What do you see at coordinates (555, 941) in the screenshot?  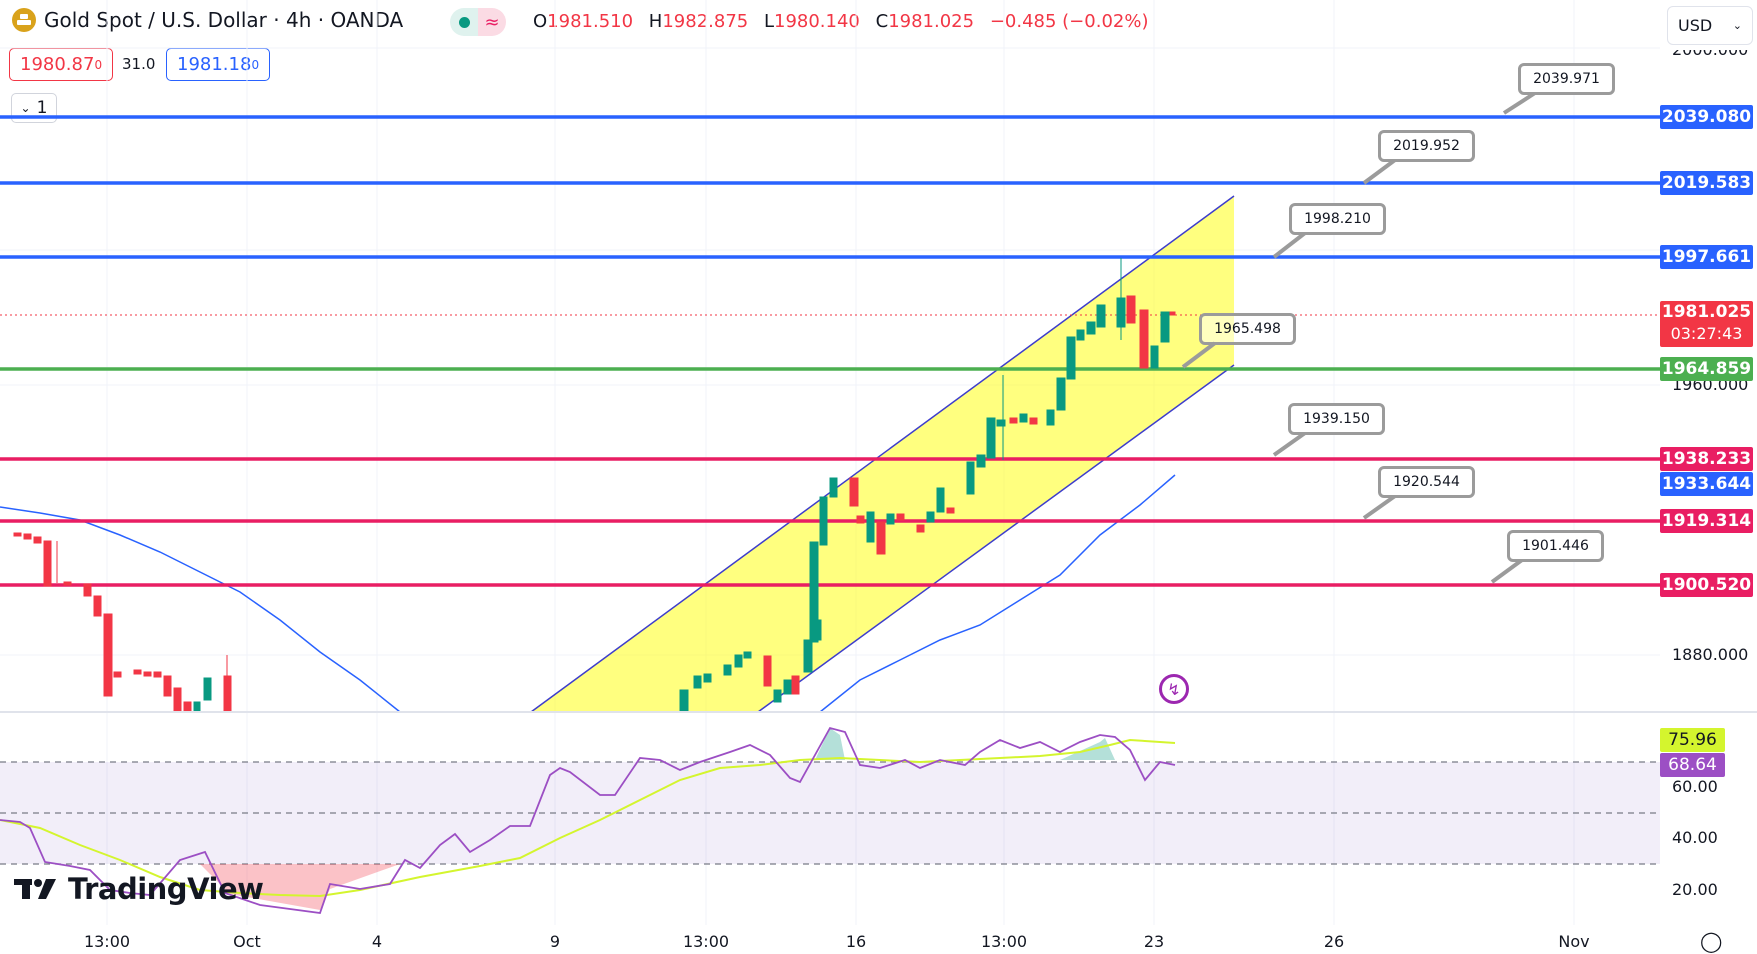 I see `time-tick: 9` at bounding box center [555, 941].